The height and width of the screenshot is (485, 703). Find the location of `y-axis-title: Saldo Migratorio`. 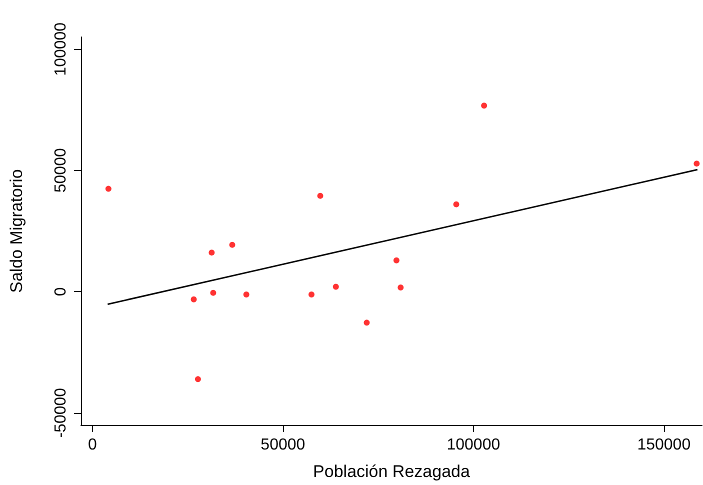

y-axis-title: Saldo Migratorio is located at coordinates (16, 231).